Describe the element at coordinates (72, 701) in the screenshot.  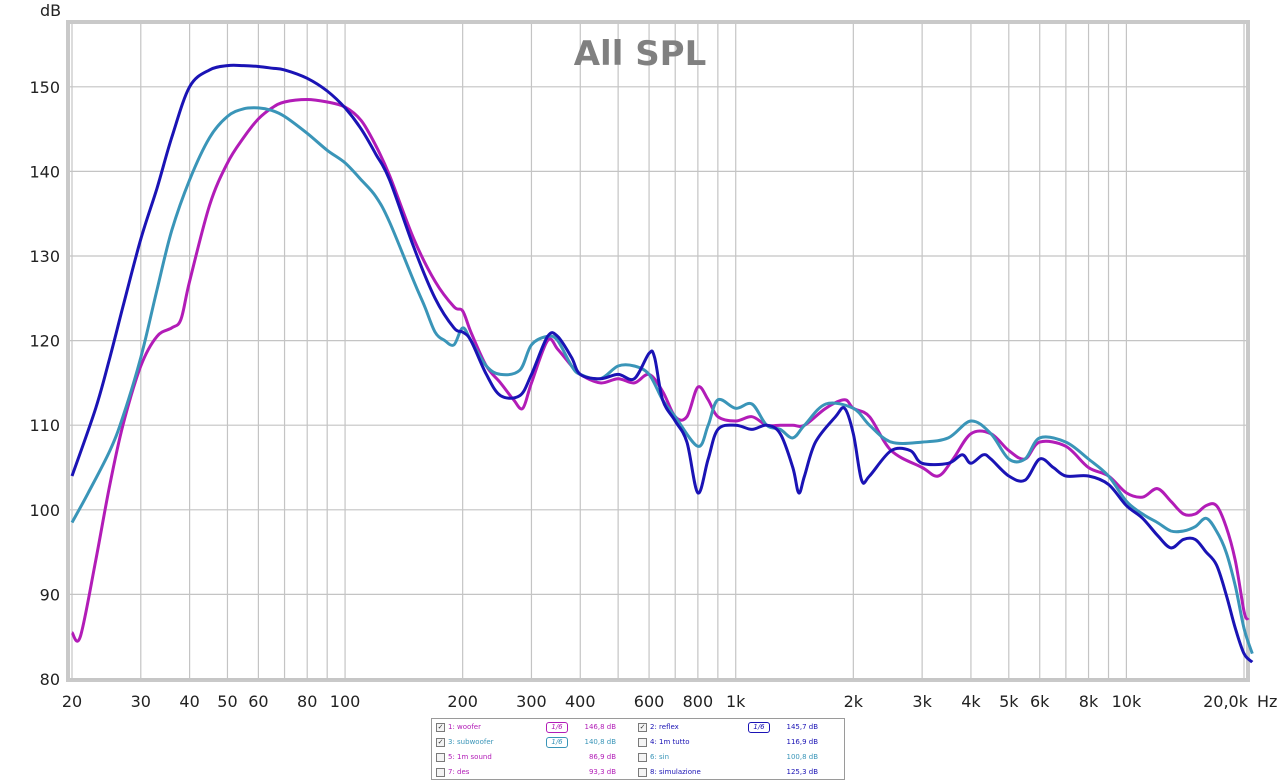
I see `x-tick-label: 20` at that location.